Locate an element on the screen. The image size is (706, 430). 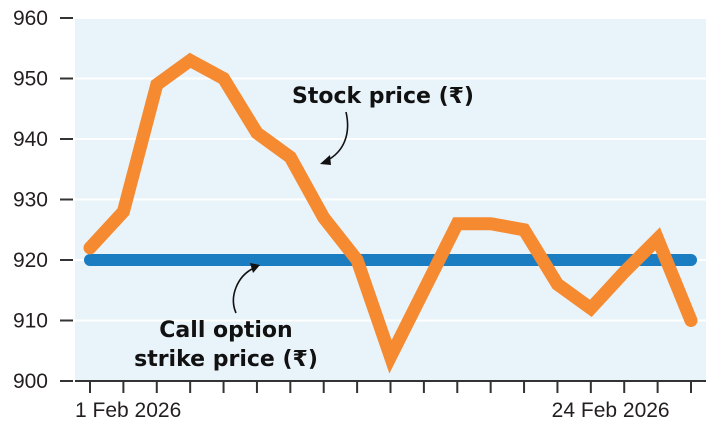
strike-price-arrowhead is located at coordinates (255, 268).